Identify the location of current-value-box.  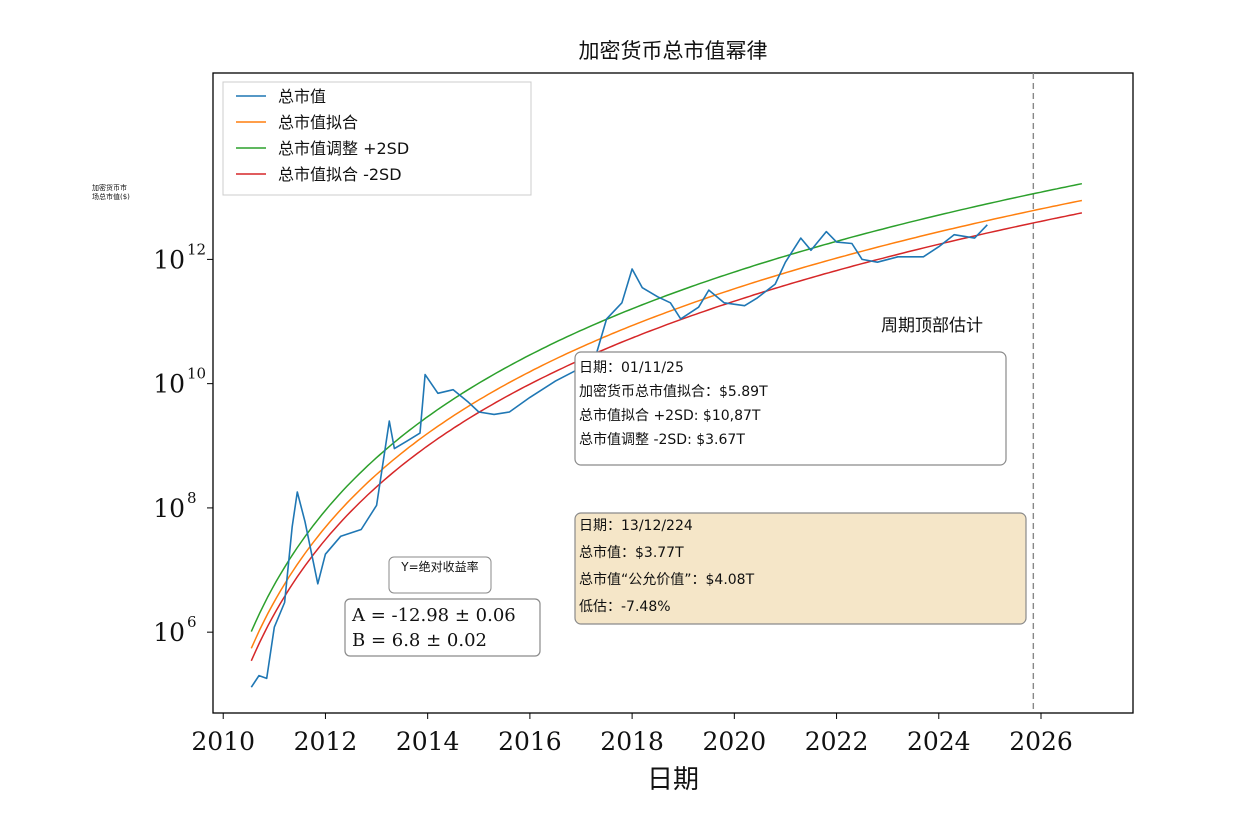
(800, 568).